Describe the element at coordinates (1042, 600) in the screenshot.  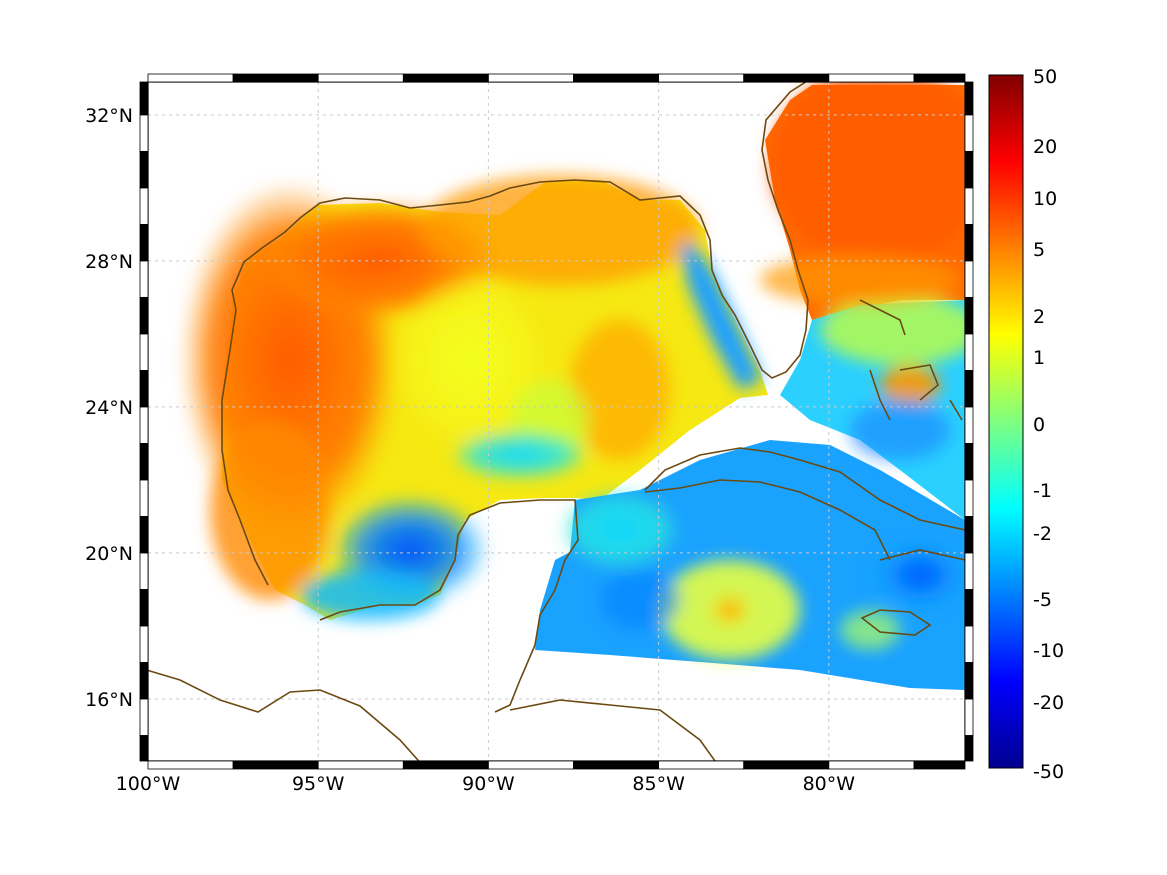
I see `colorbar-tick-label: -5` at that location.